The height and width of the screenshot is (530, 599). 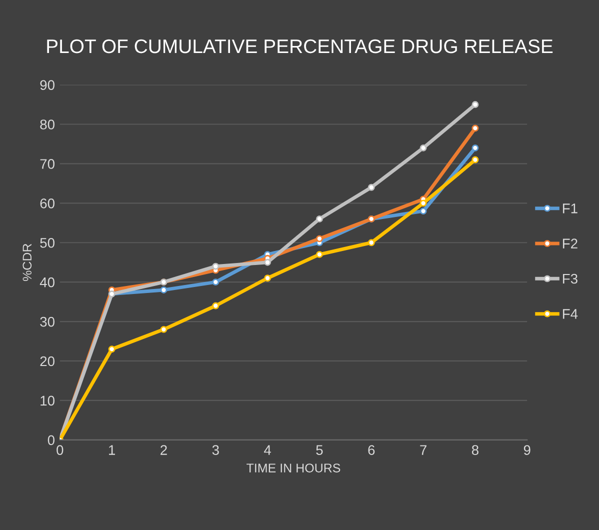 I want to click on chart-title: PLOT OF CUMULATIVE PERCENTAGE DRUG RELEASE, so click(x=300, y=46).